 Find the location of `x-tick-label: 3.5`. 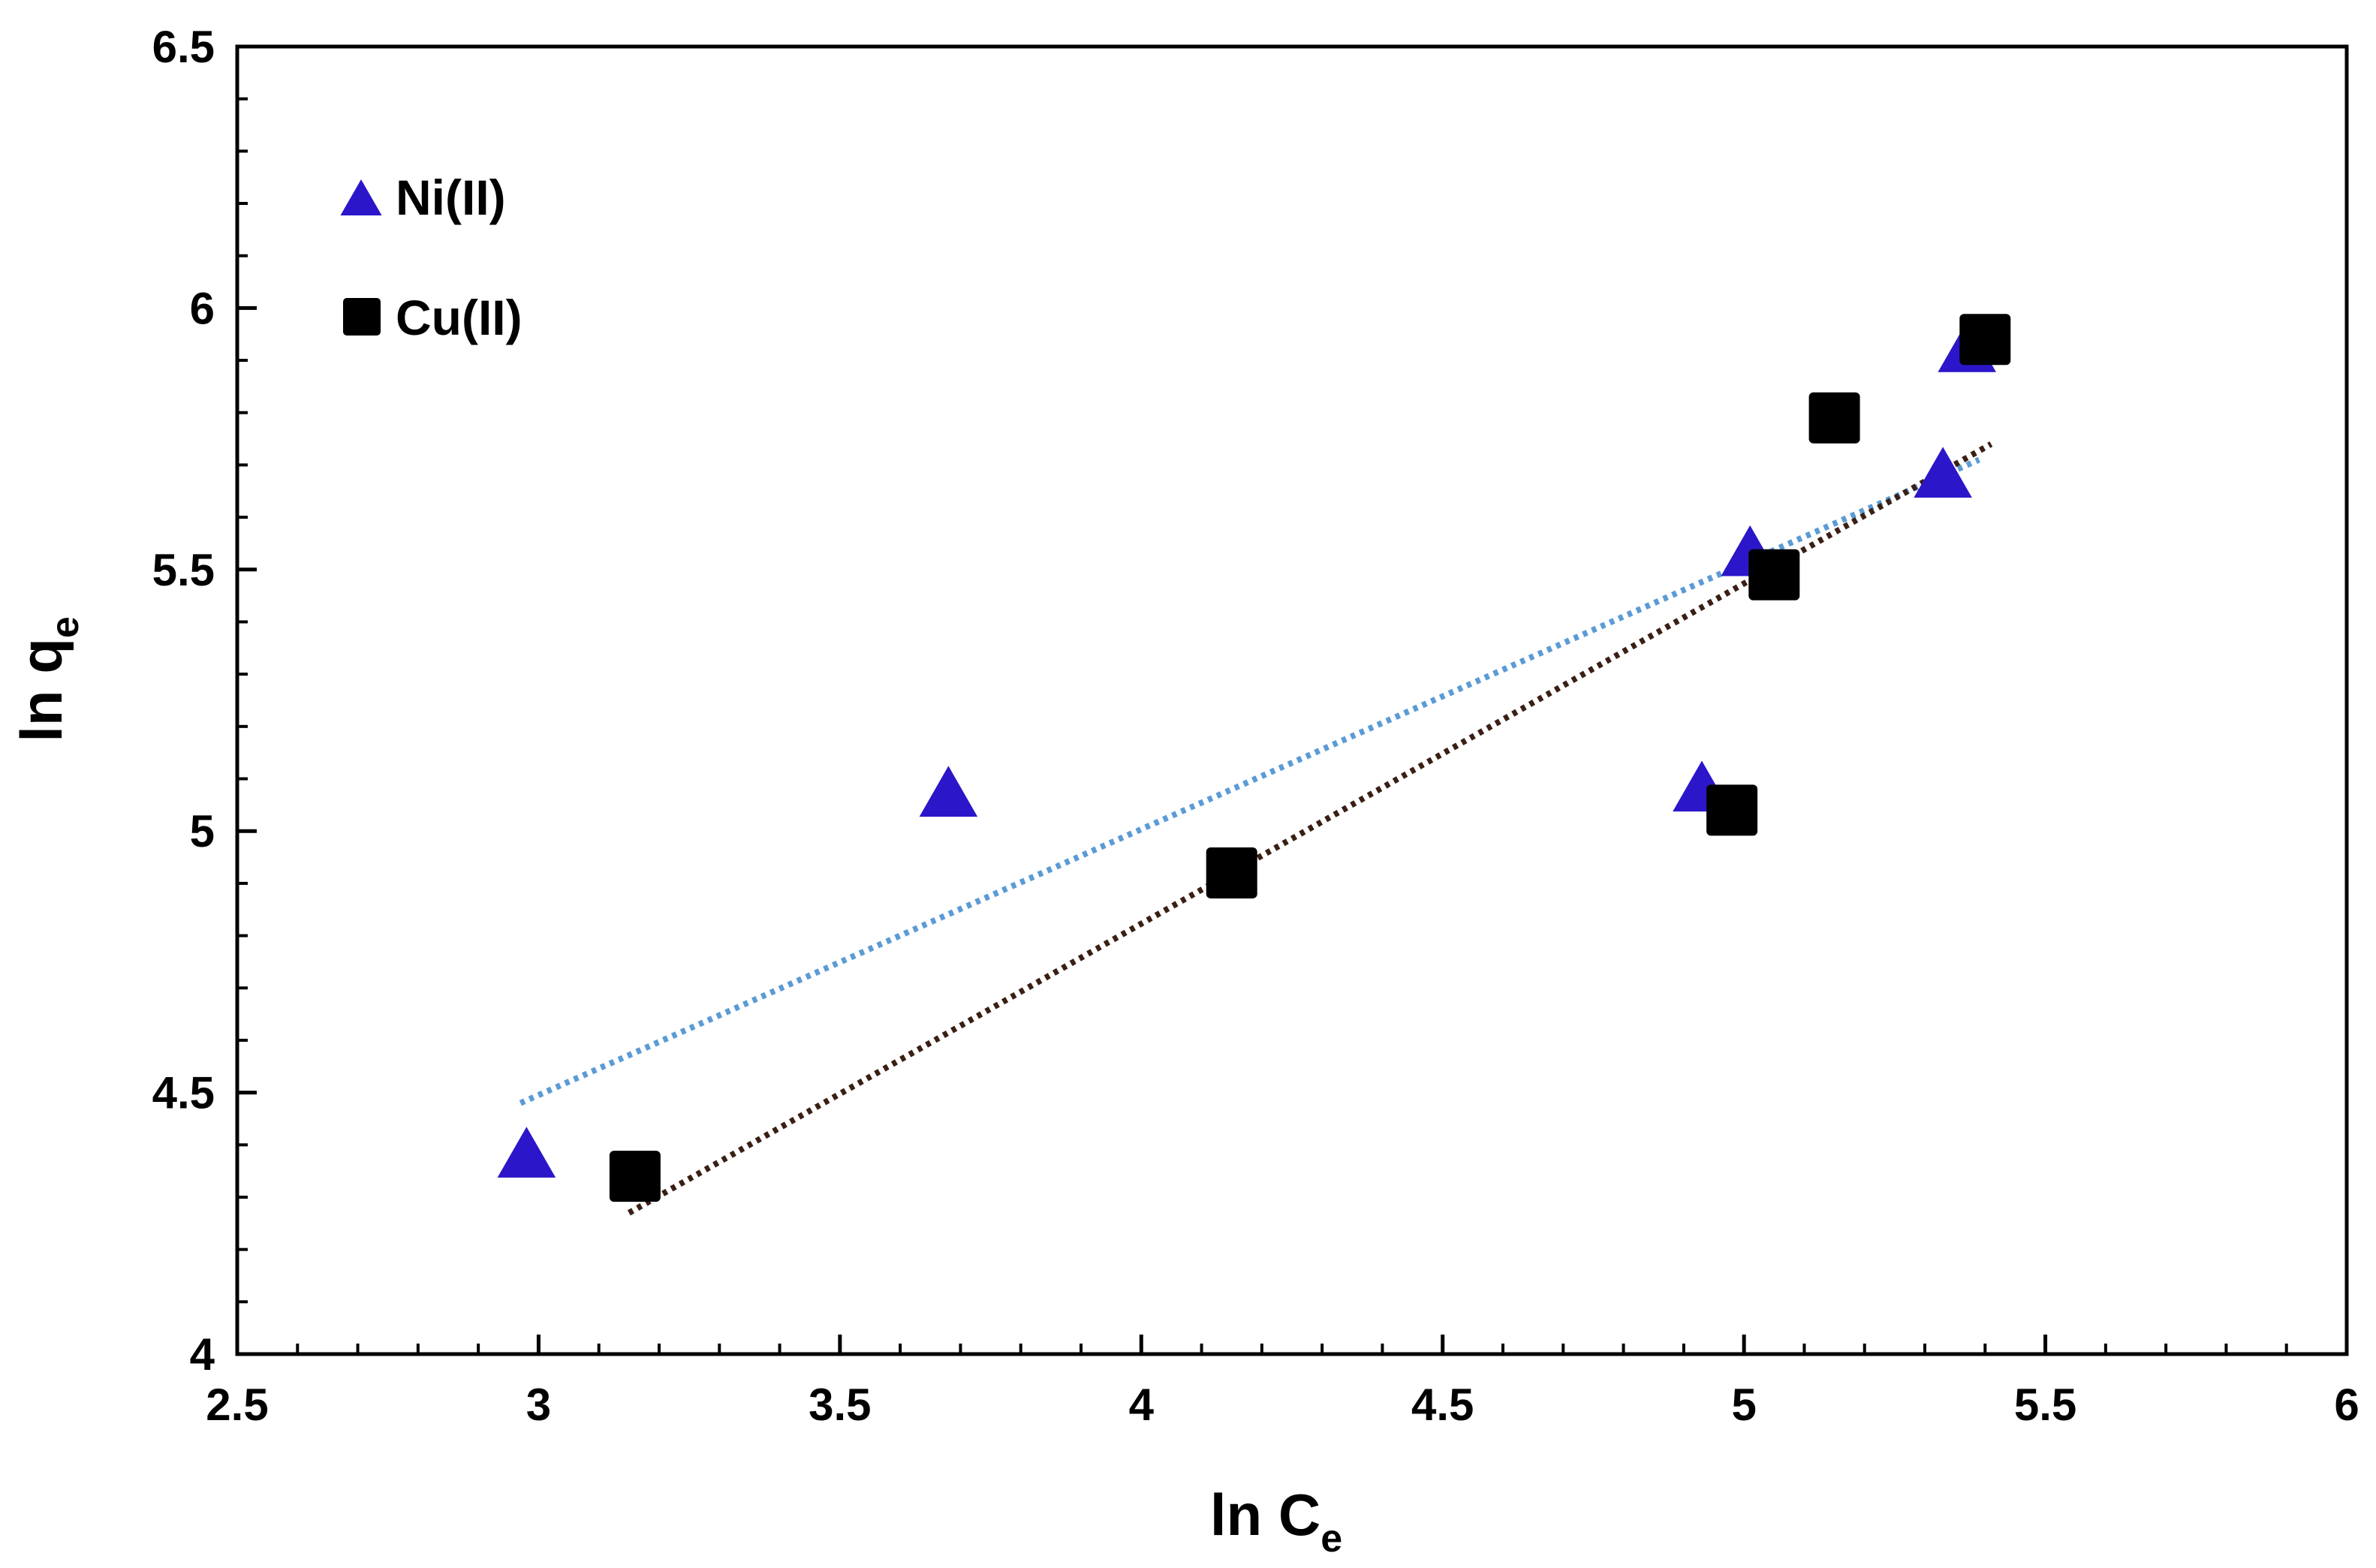

x-tick-label: 3.5 is located at coordinates (840, 1405).